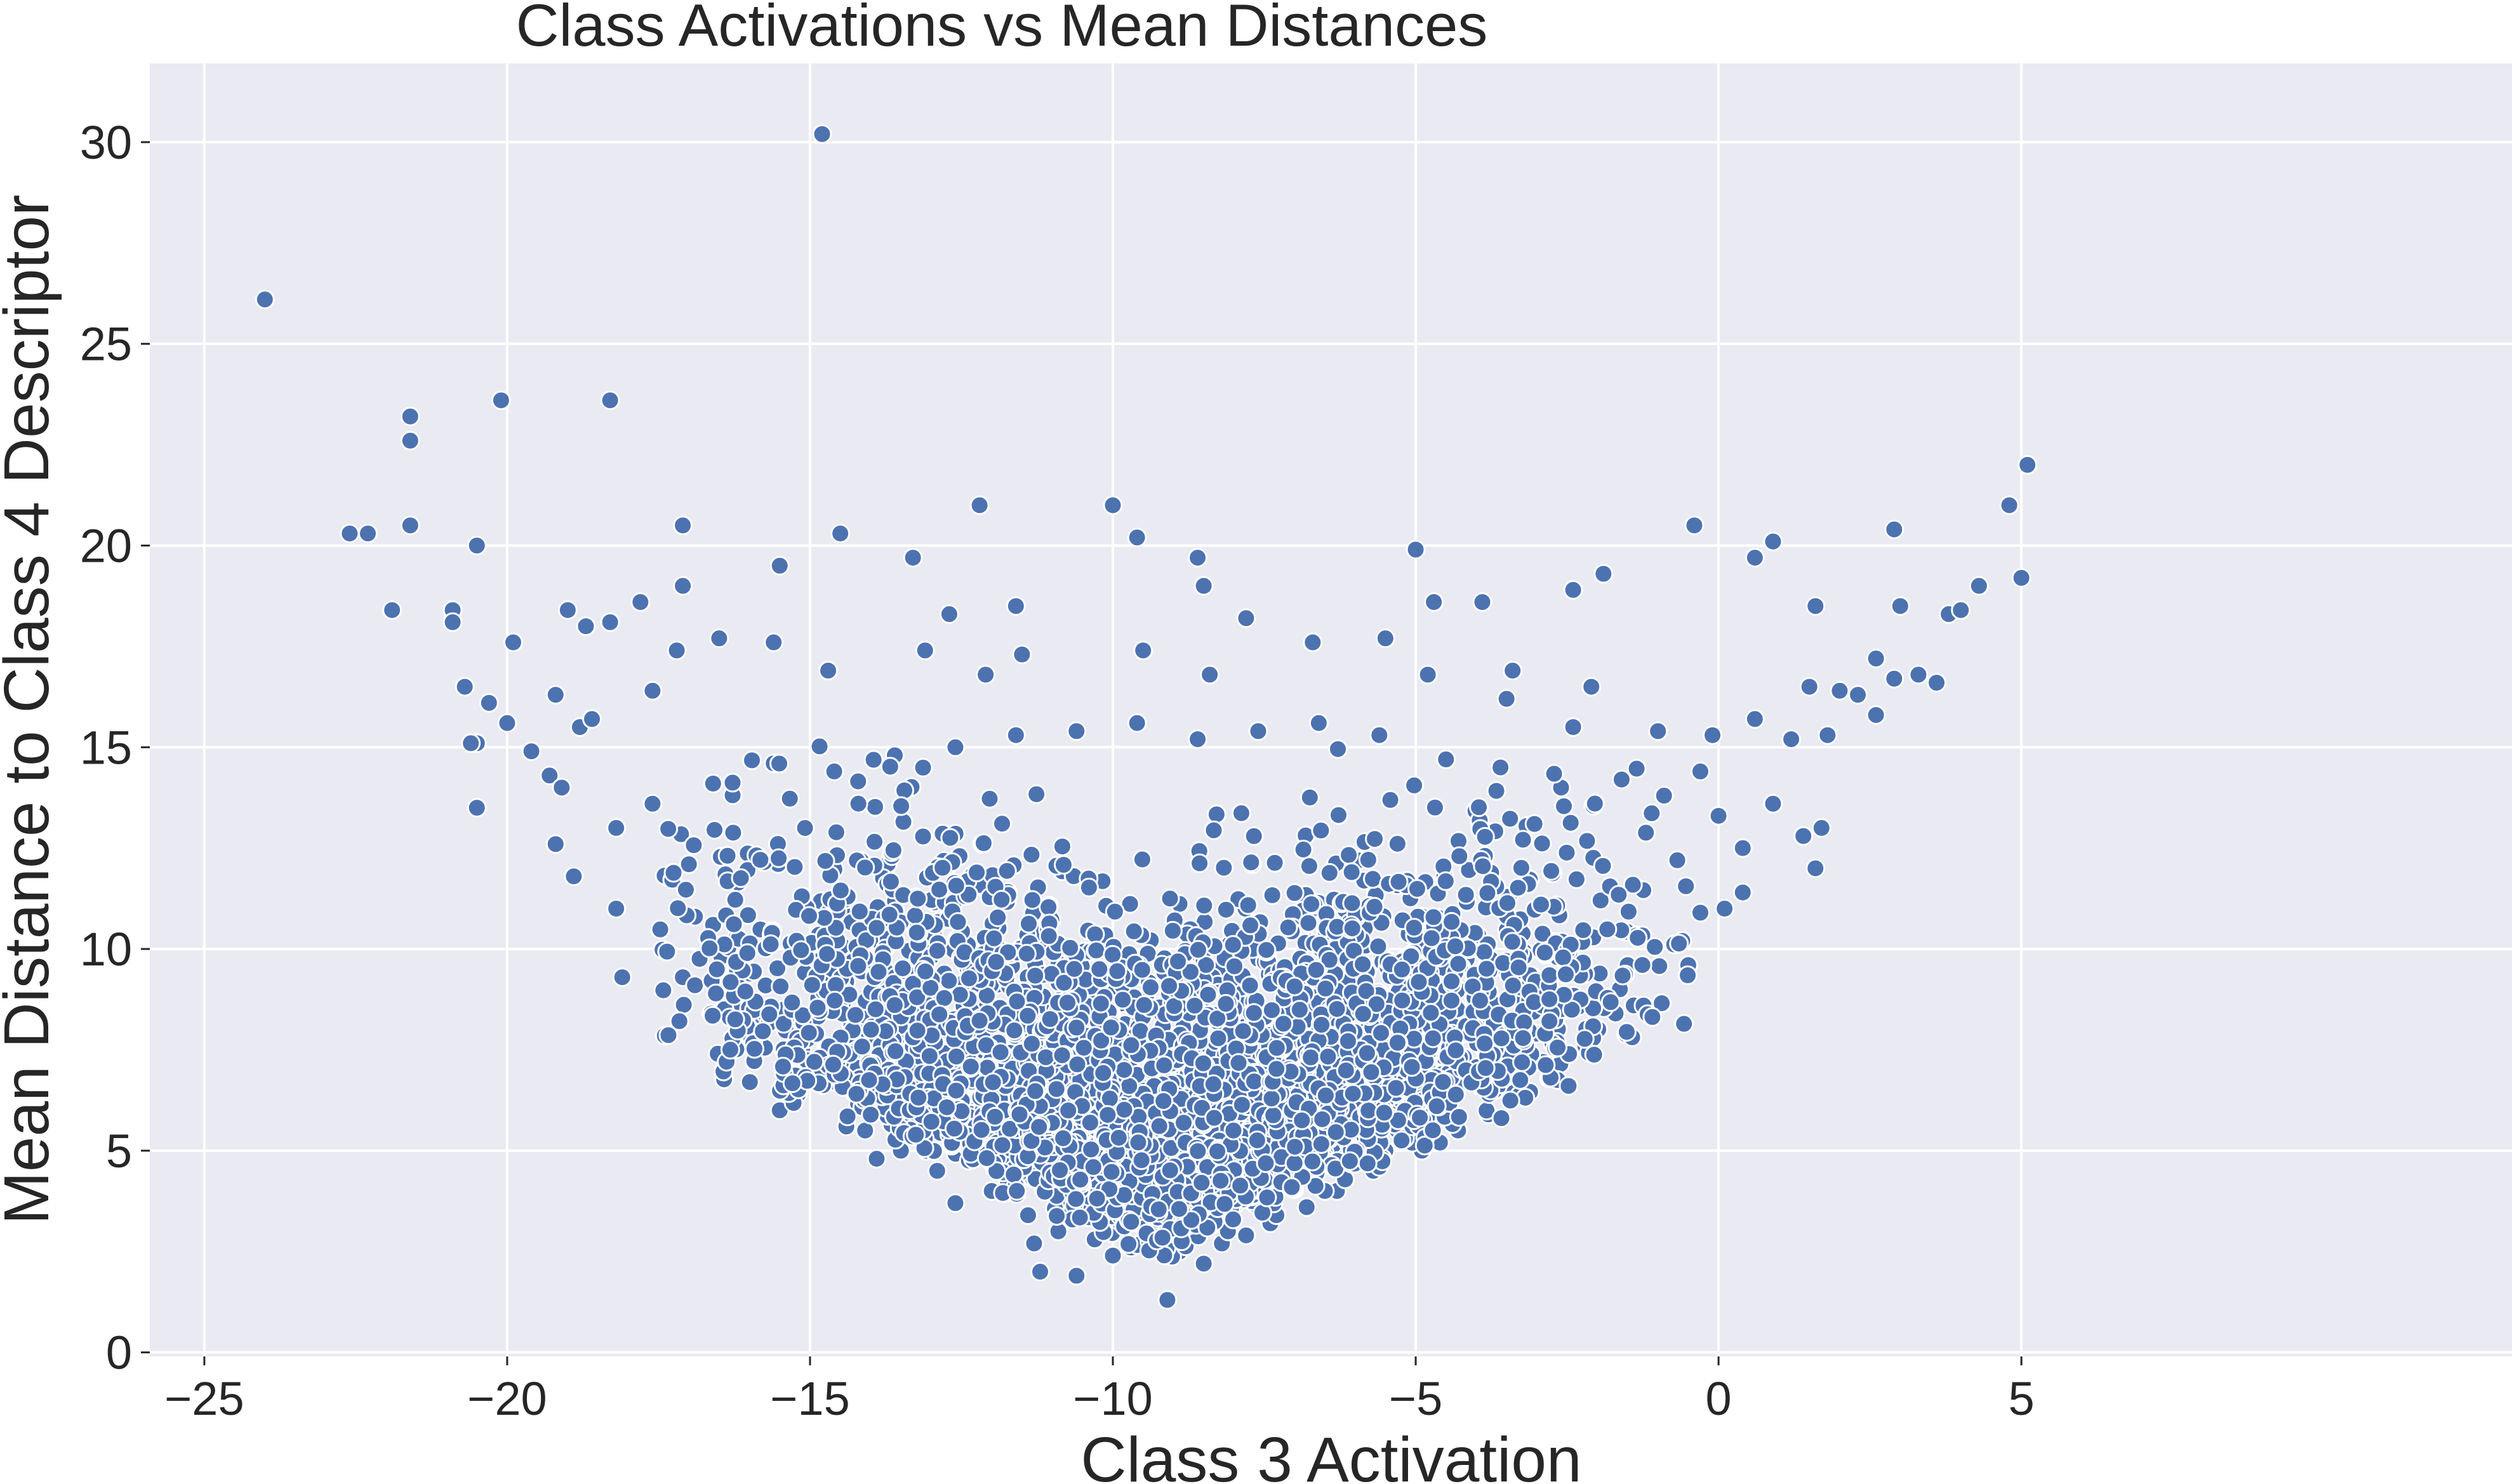 This screenshot has height=1484, width=2512. What do you see at coordinates (2022, 1398) in the screenshot?
I see `x-tick-label: 5` at bounding box center [2022, 1398].